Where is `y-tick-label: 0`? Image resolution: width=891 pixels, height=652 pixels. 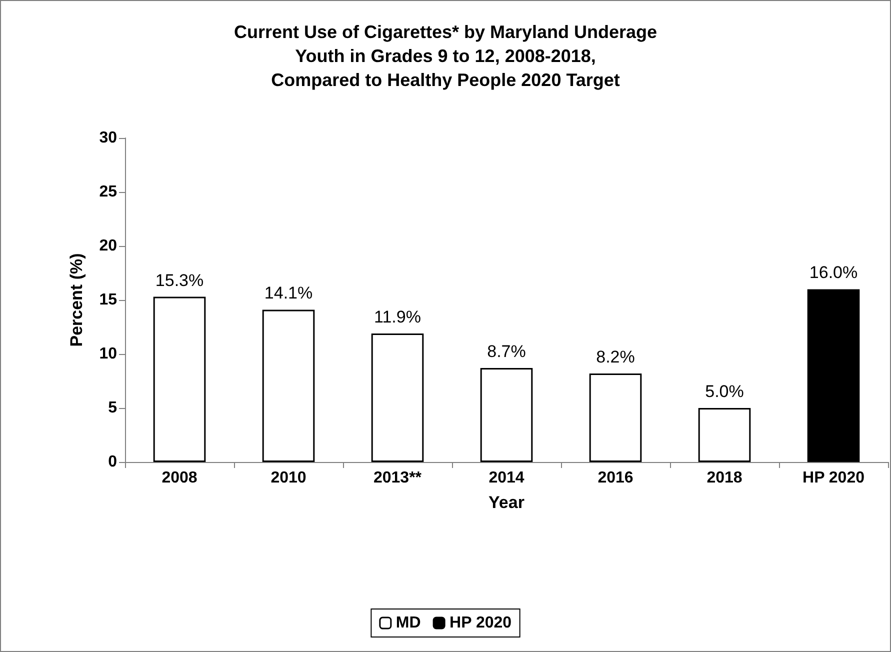 y-tick-label: 0 is located at coordinates (113, 462).